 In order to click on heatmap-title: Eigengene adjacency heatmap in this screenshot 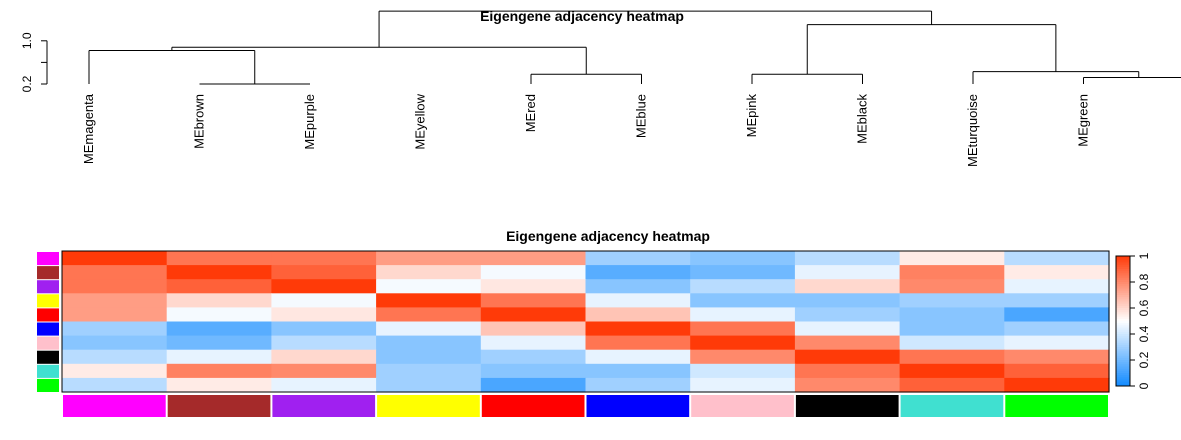, I will do `click(608, 236)`.